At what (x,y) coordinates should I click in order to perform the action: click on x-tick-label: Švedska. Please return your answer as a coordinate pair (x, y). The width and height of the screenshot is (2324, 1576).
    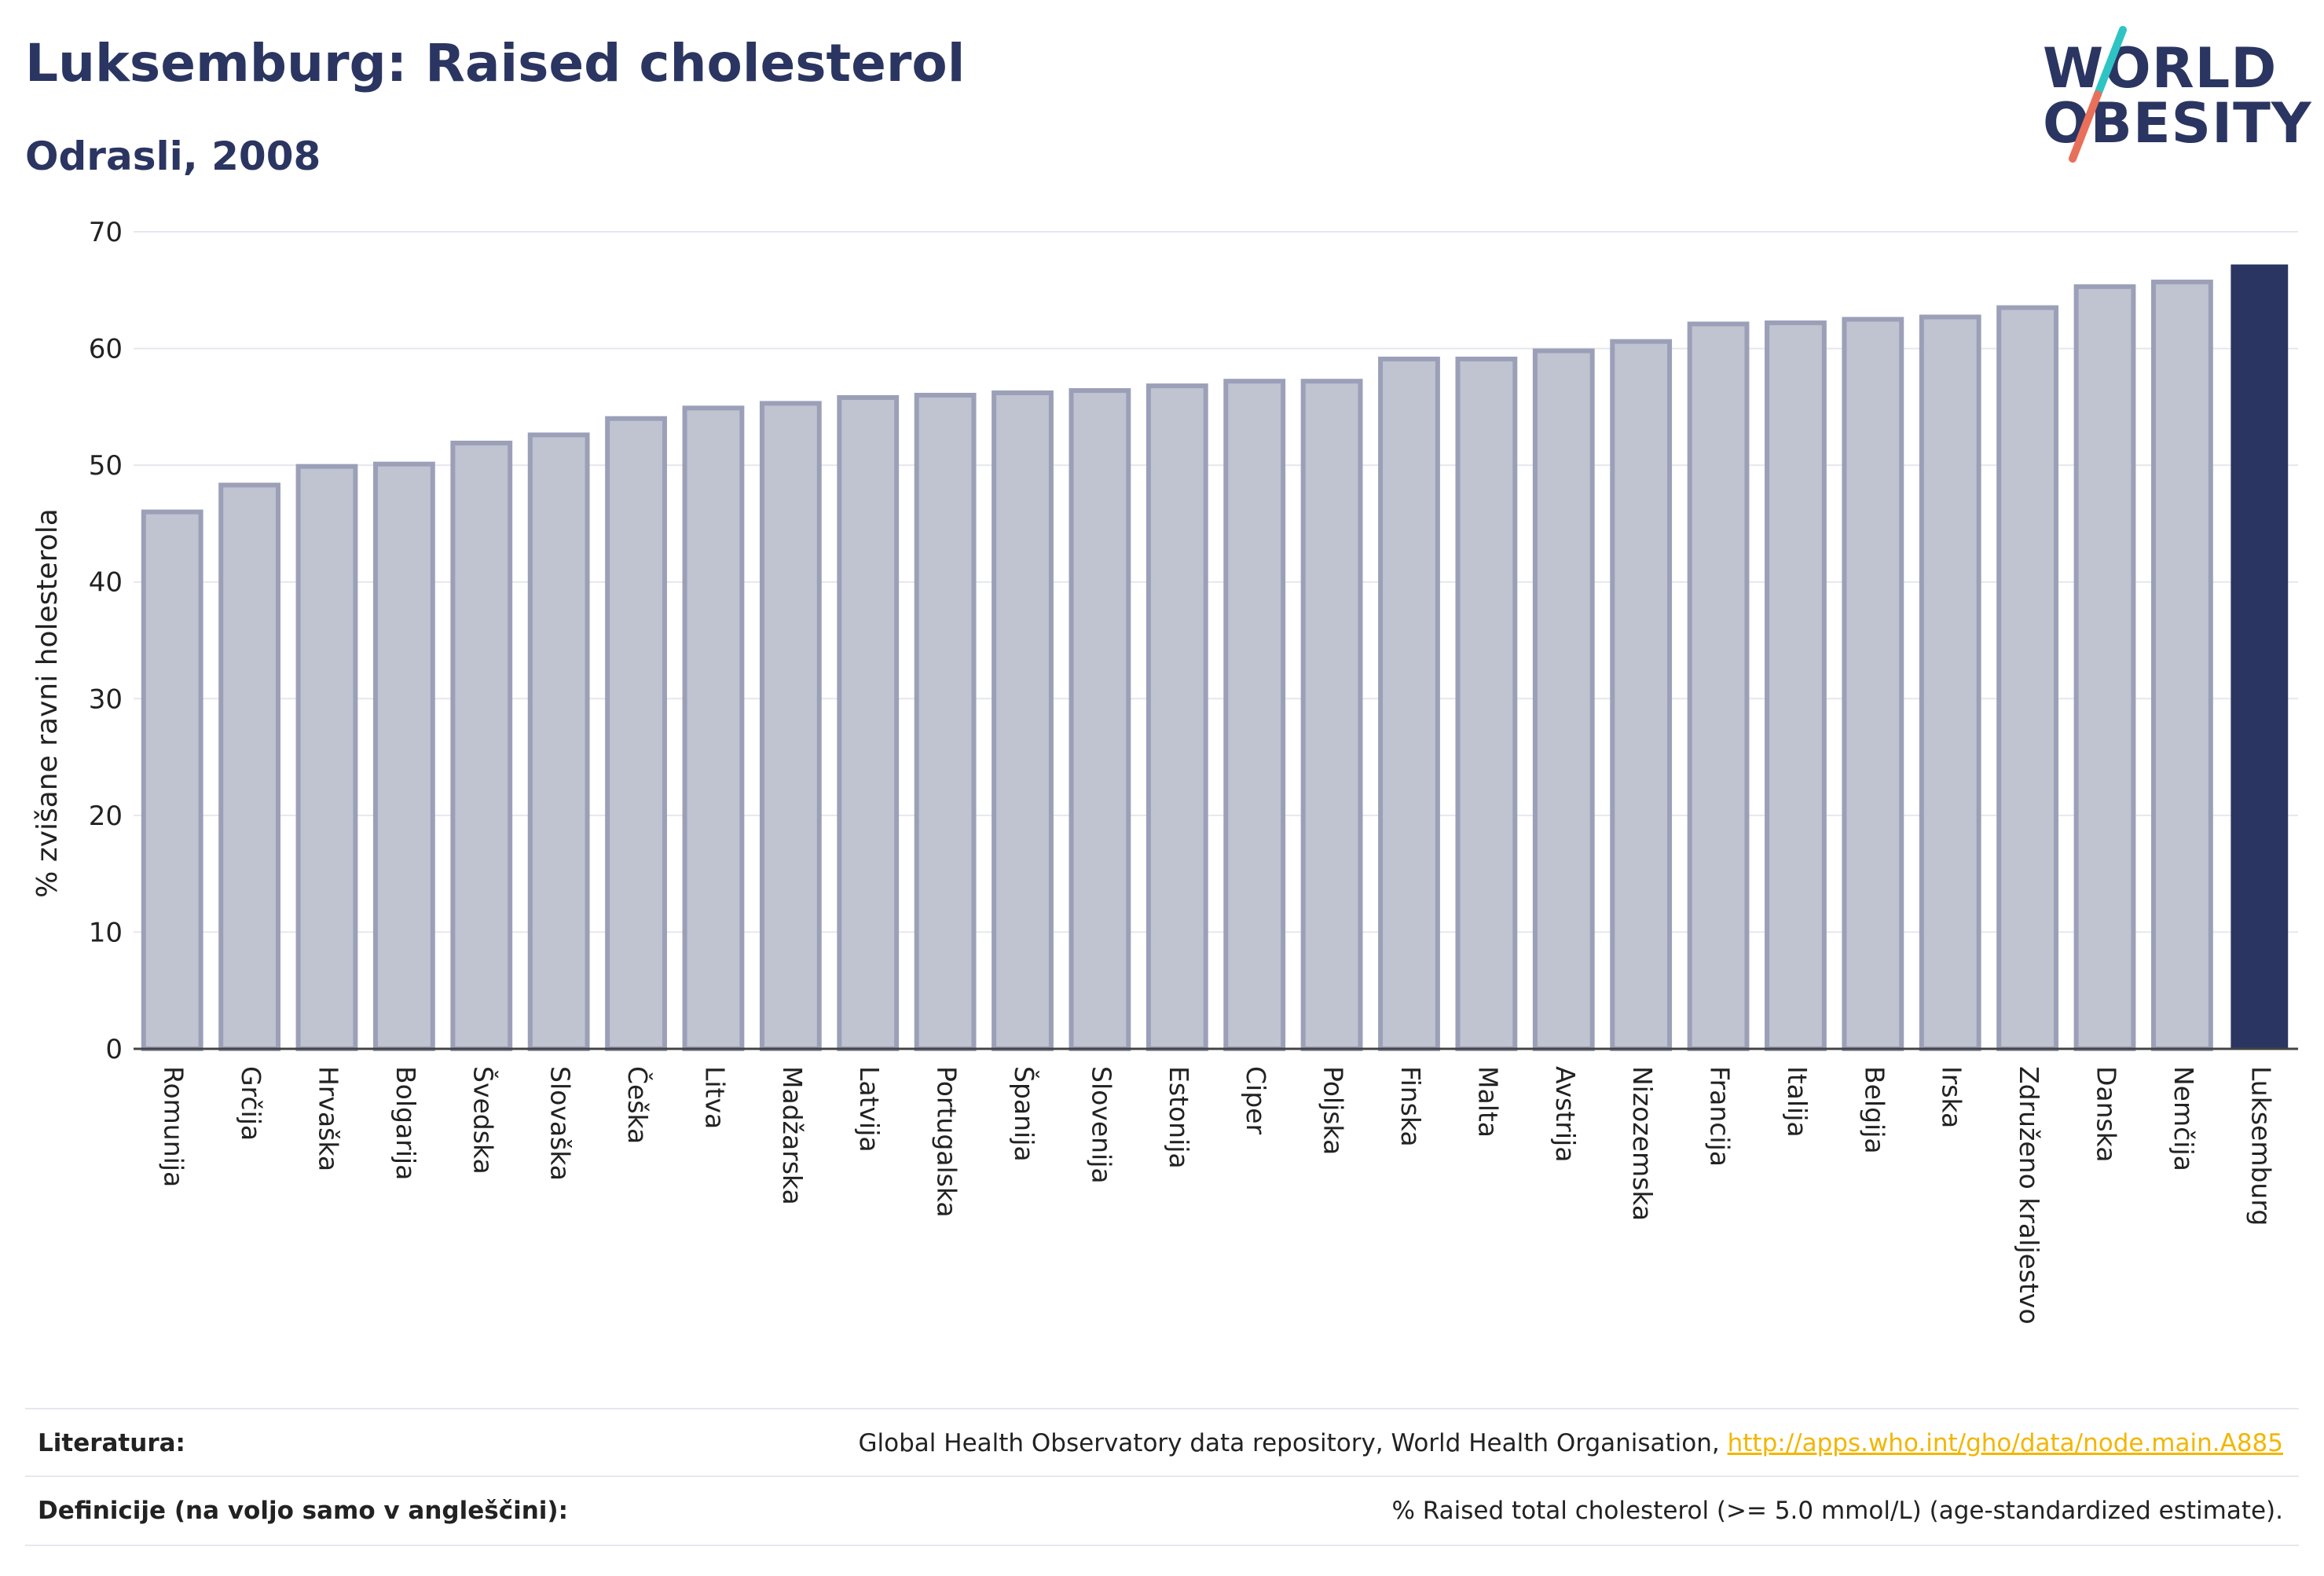
    Looking at the image, I should click on (483, 1120).